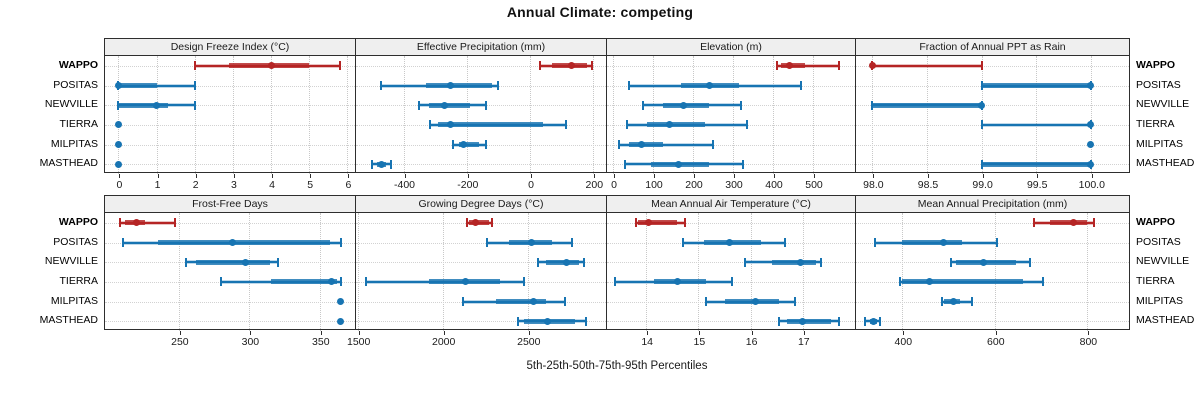 Image resolution: width=1200 pixels, height=400 pixels. I want to click on axis-tick-label: 500, so click(814, 185).